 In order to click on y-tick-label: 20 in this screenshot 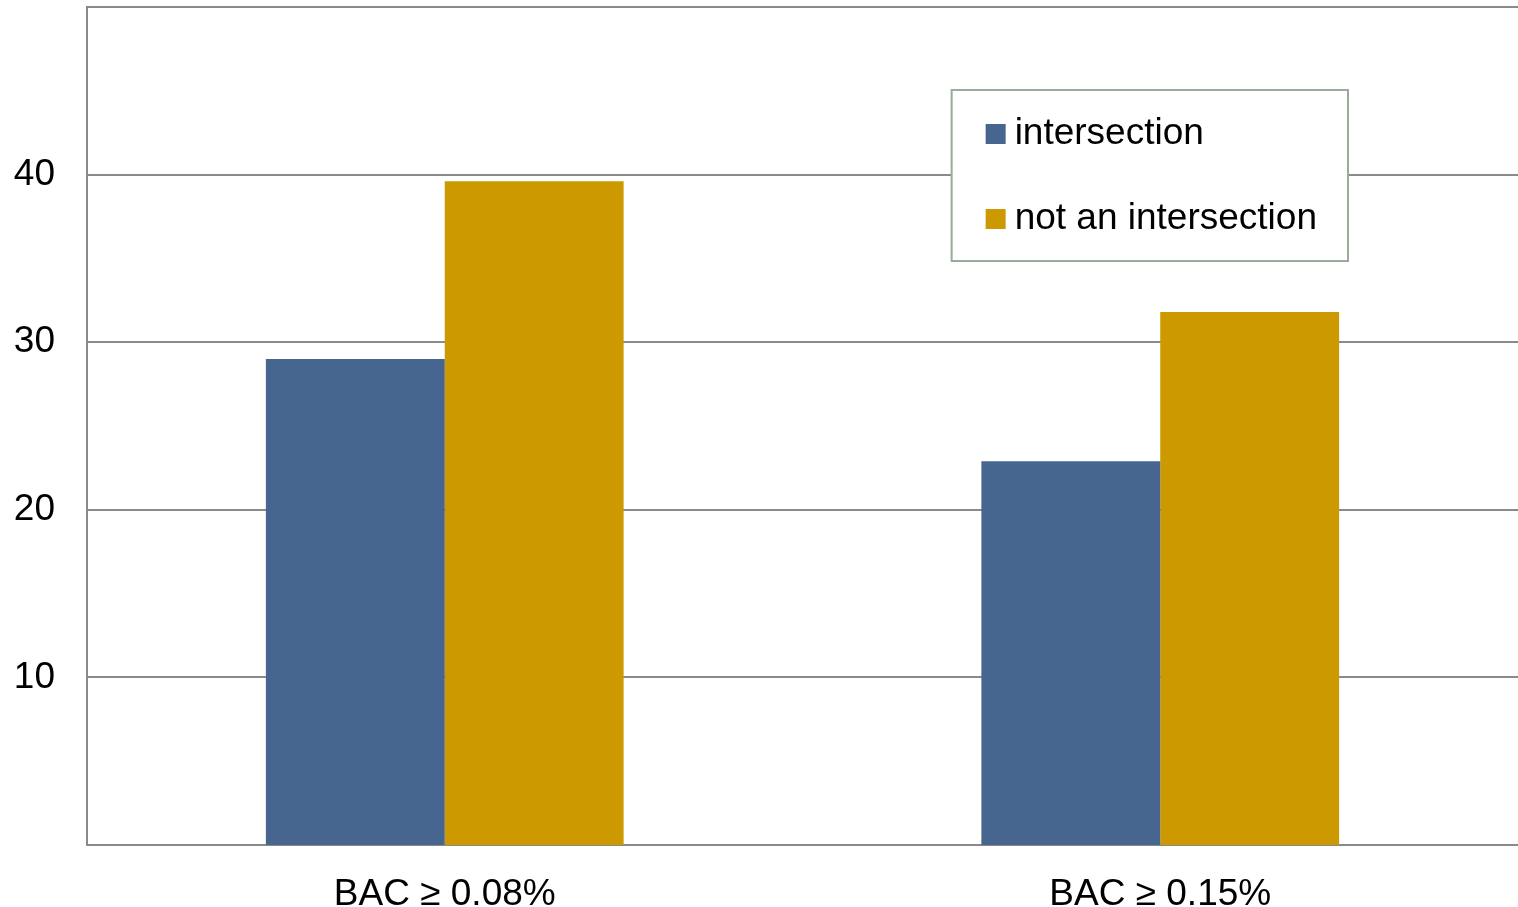, I will do `click(34, 507)`.